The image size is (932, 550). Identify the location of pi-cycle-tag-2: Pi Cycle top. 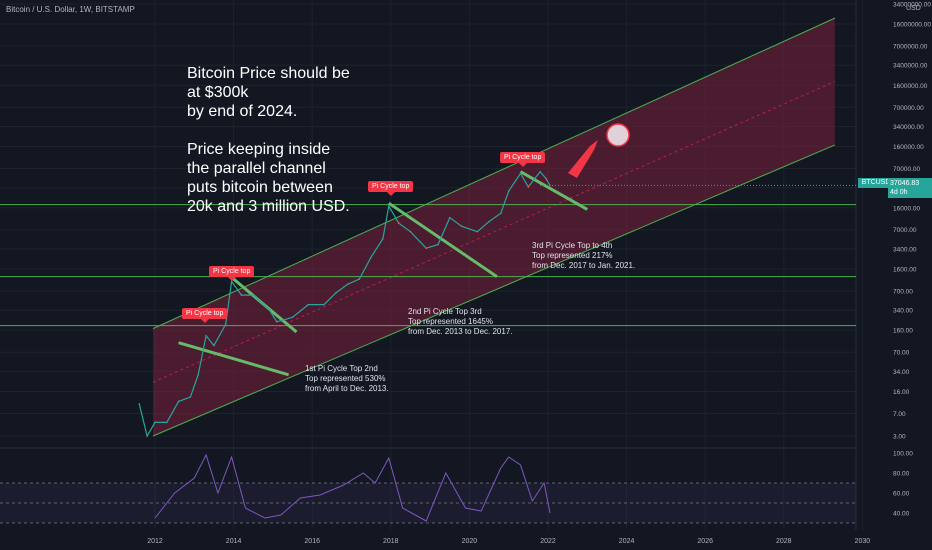
(232, 273).